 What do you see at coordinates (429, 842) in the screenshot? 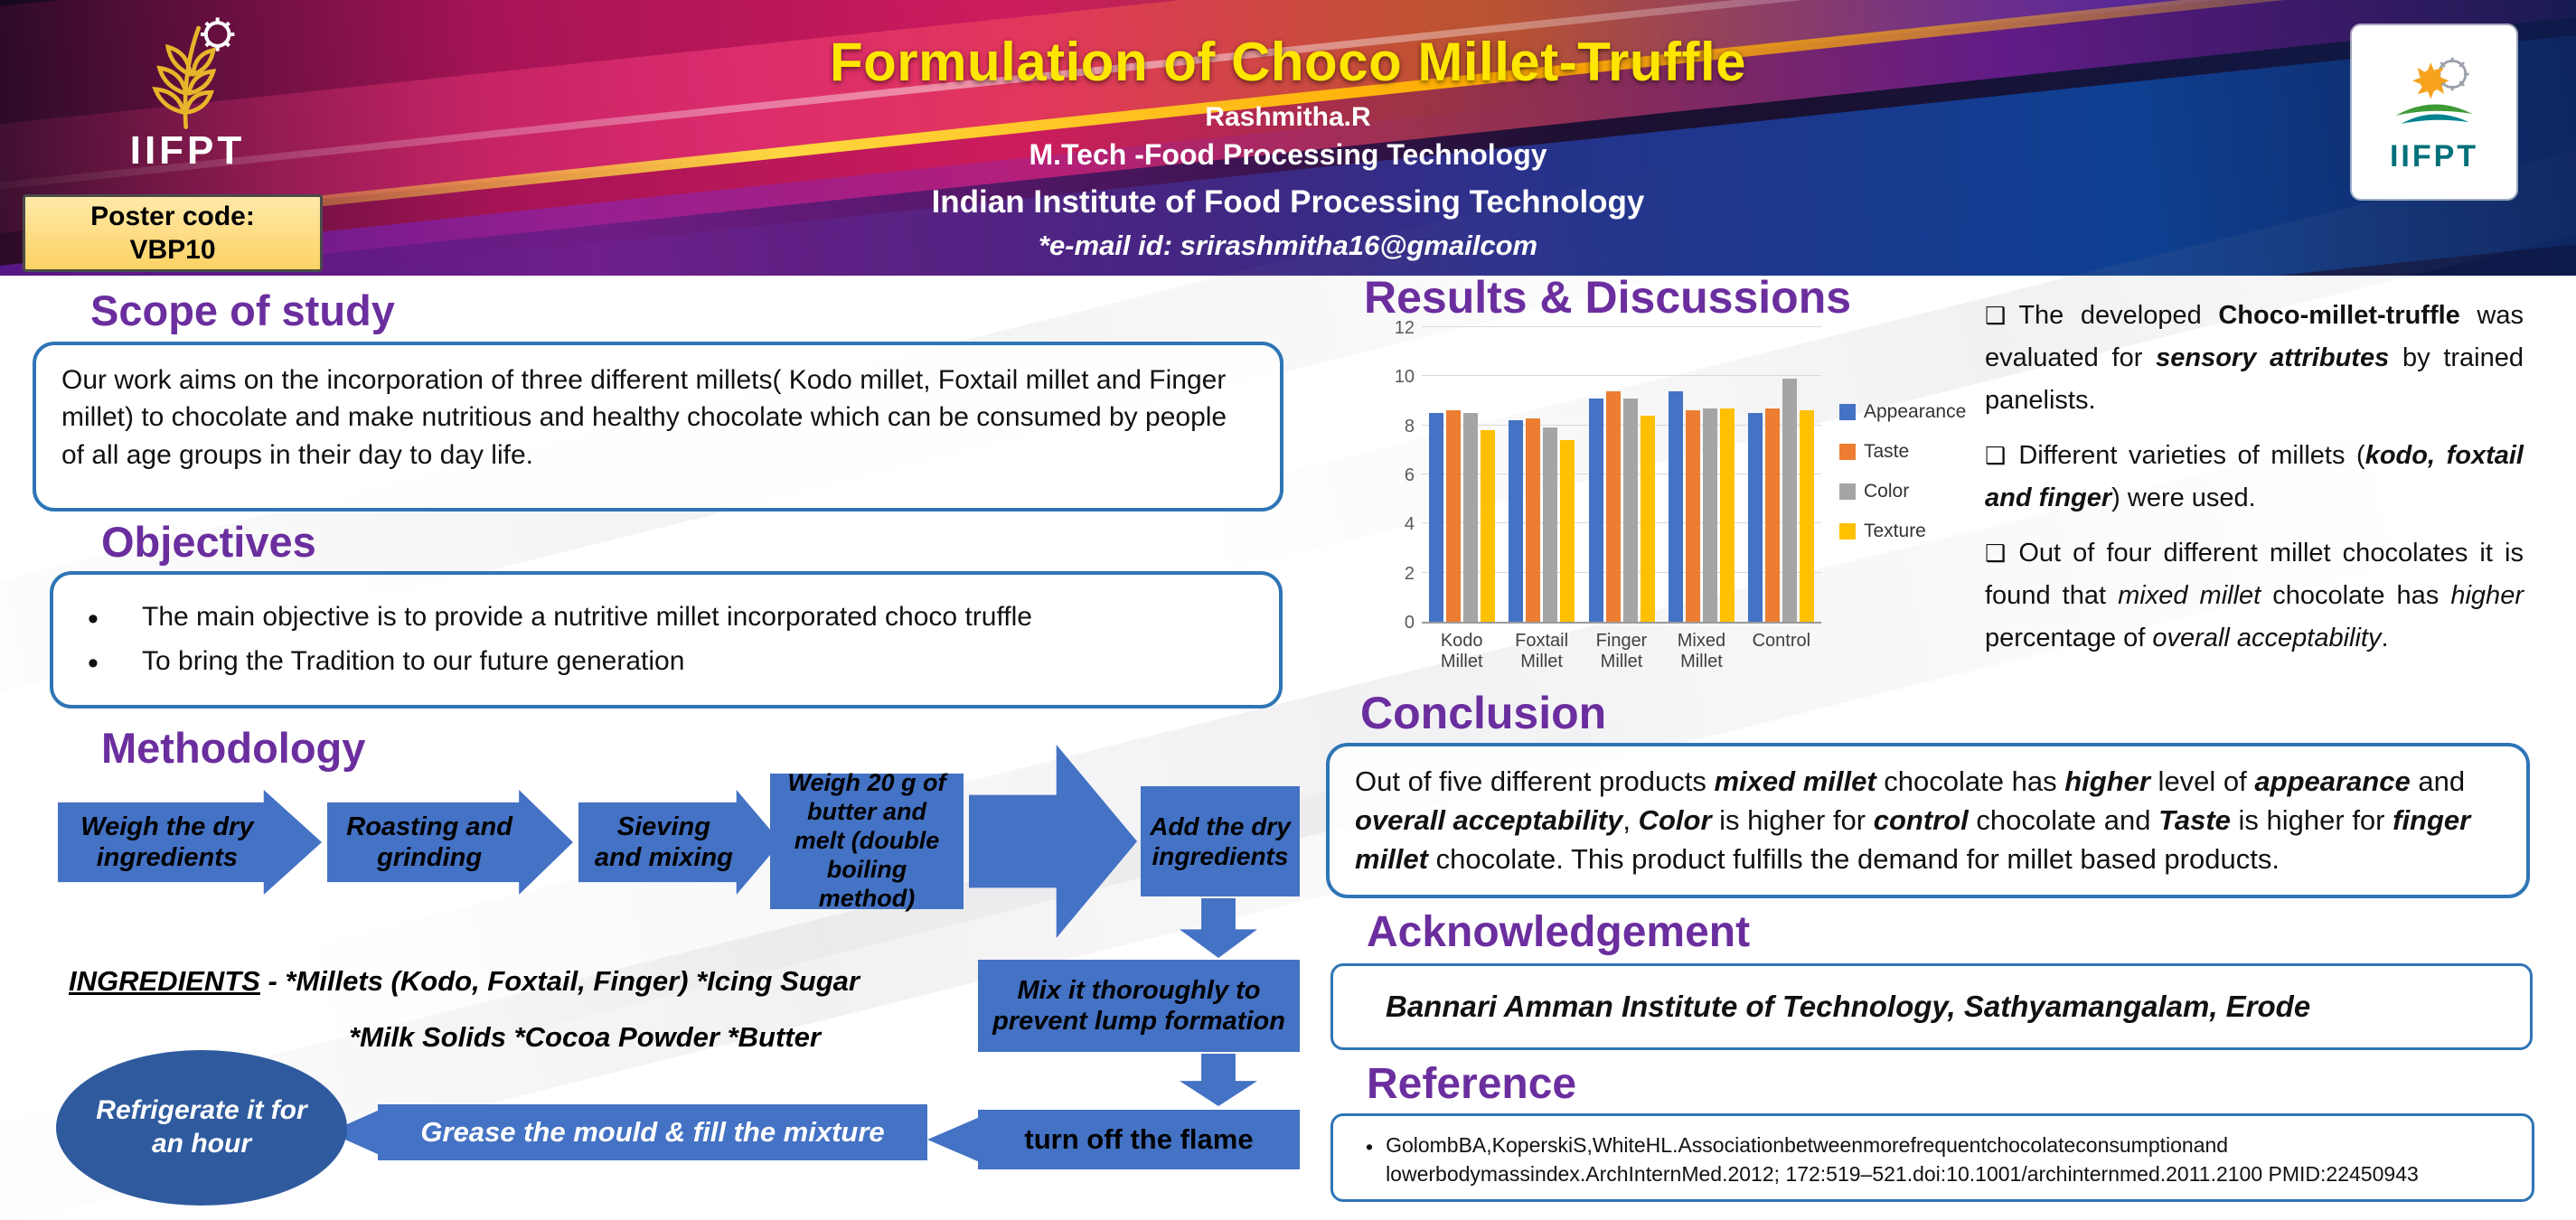
I see `flow-step-label: Roasting and grinding` at bounding box center [429, 842].